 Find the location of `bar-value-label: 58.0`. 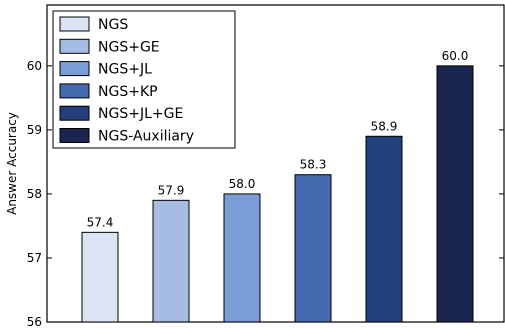

bar-value-label: 58.0 is located at coordinates (242, 184).